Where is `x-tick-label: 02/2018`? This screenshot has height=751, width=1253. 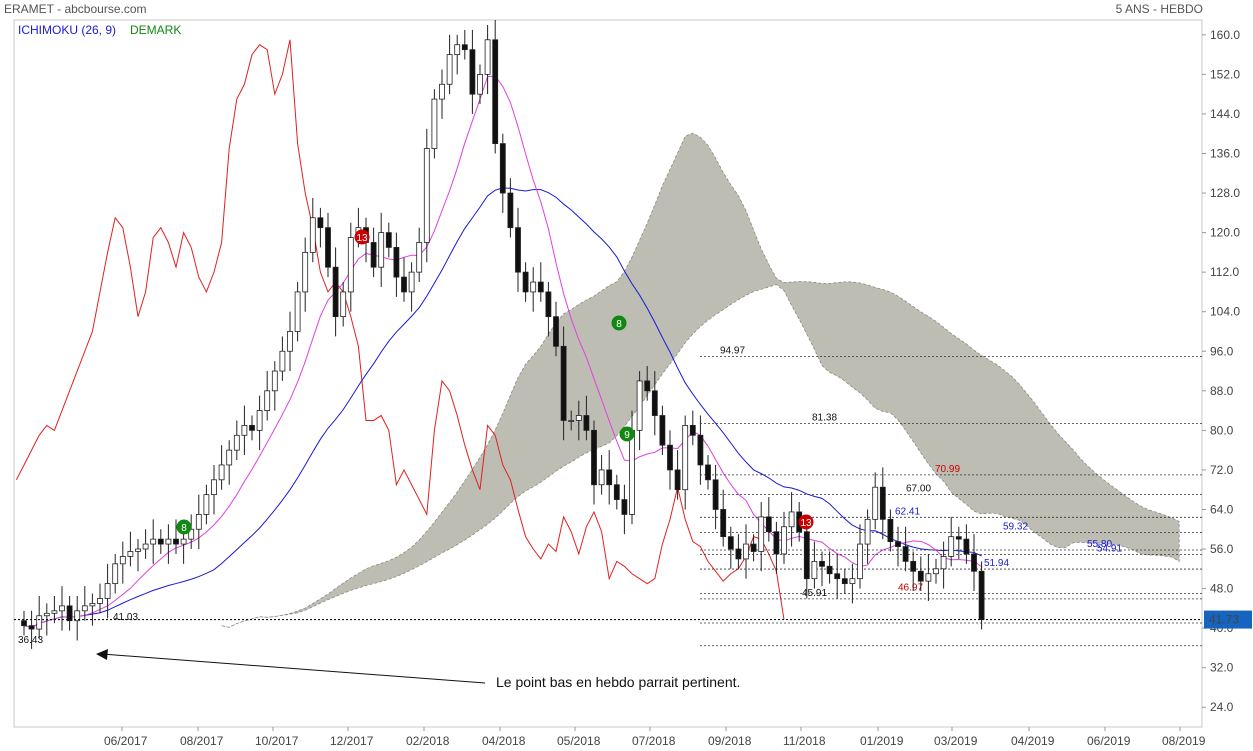 x-tick-label: 02/2018 is located at coordinates (428, 741).